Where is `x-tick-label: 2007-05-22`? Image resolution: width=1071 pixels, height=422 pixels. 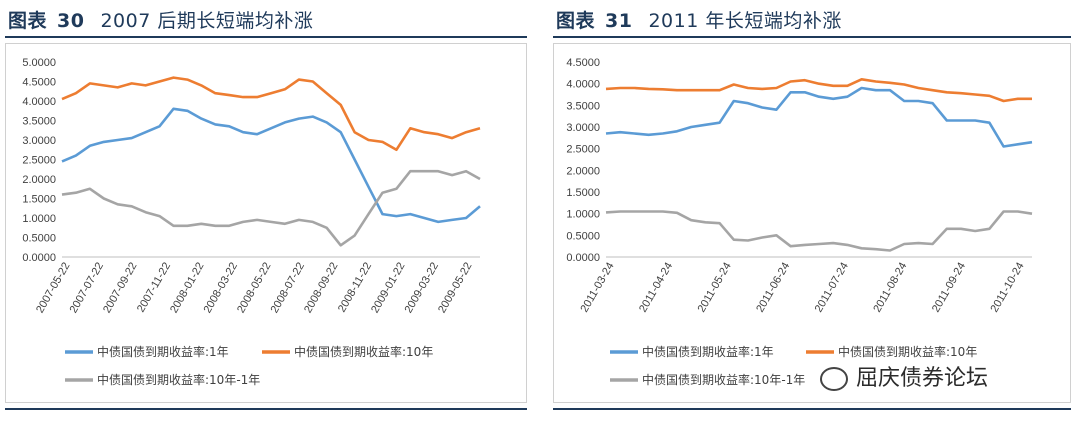
x-tick-label: 2007-05-22 is located at coordinates (53, 288).